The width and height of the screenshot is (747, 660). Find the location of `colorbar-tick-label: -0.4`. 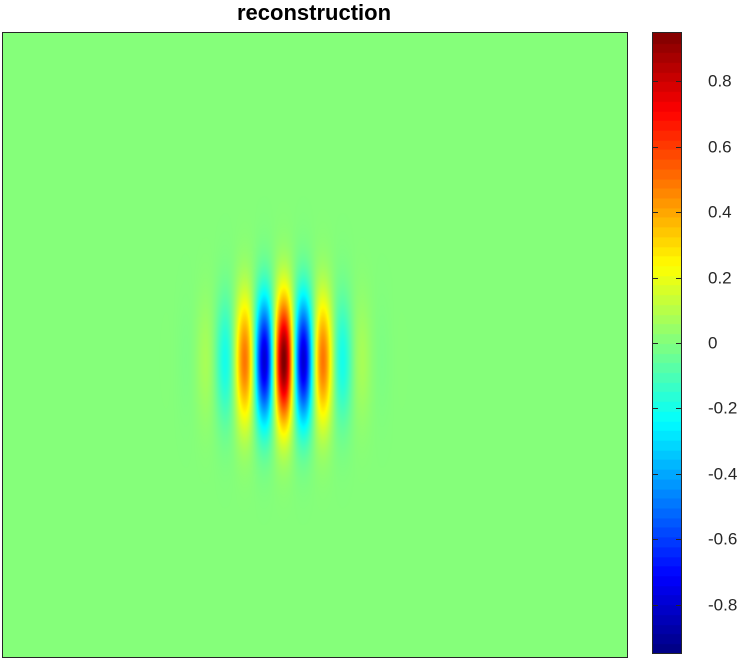

colorbar-tick-label: -0.4 is located at coordinates (723, 474).